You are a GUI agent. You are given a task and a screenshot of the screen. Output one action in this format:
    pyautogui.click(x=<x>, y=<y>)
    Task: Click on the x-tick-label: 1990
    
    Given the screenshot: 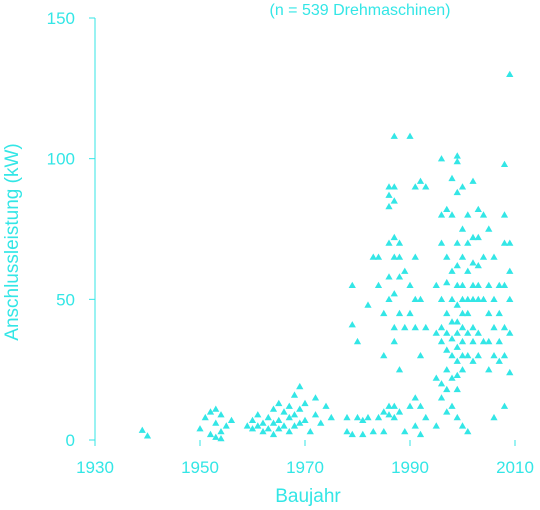 What is the action you would take?
    pyautogui.click(x=410, y=467)
    